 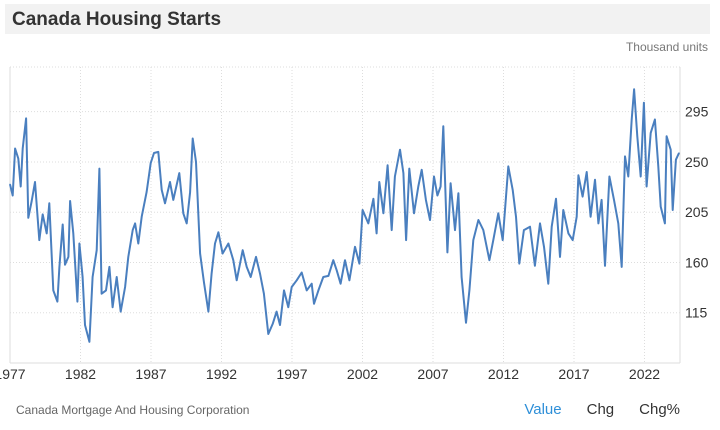 I want to click on source-label: Canada Mortgage And Housing Corporation, so click(x=133, y=410).